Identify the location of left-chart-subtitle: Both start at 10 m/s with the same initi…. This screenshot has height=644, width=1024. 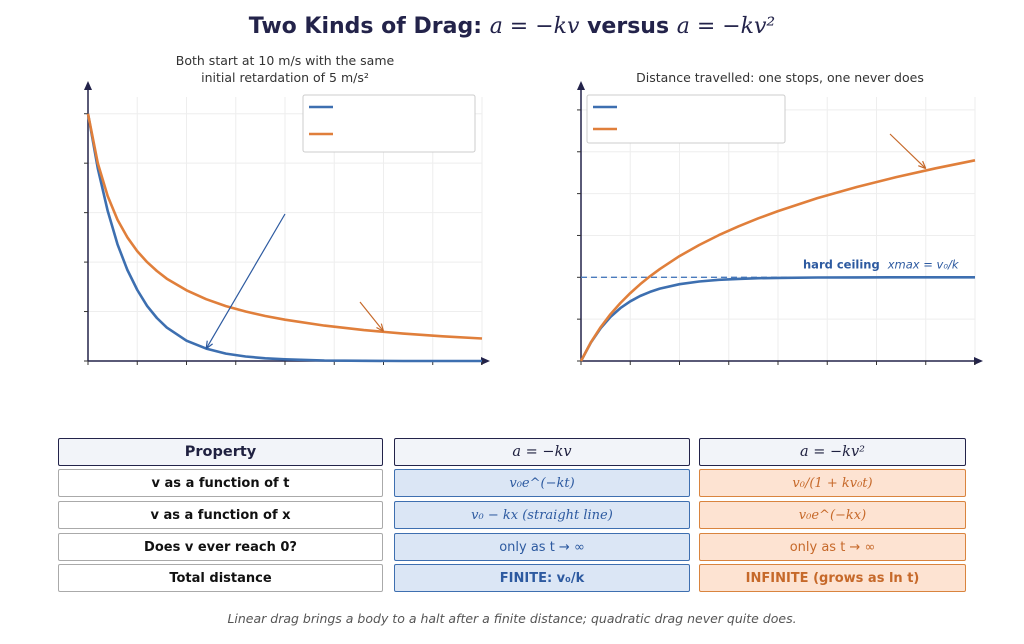
(285, 69).